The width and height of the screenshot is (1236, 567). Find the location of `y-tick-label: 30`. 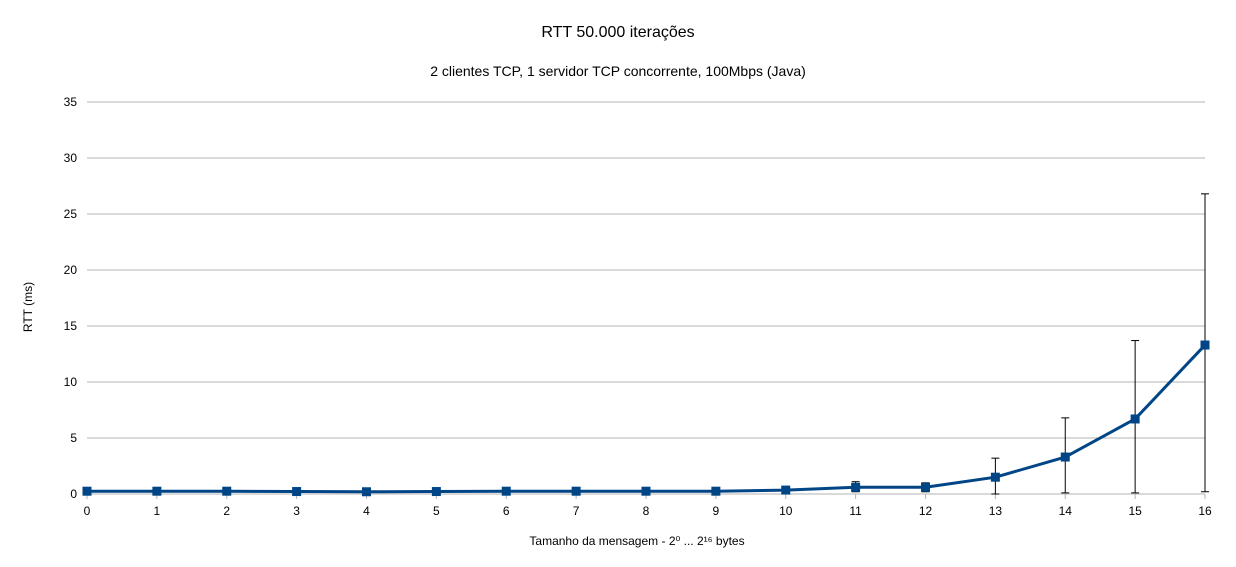

y-tick-label: 30 is located at coordinates (71, 158).